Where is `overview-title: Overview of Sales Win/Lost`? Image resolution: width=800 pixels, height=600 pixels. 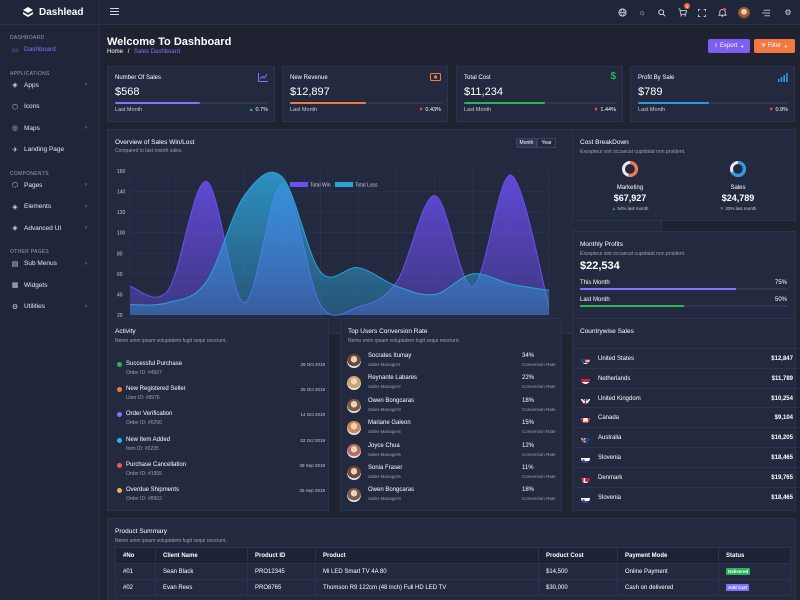 overview-title: Overview of Sales Win/Lost is located at coordinates (155, 142).